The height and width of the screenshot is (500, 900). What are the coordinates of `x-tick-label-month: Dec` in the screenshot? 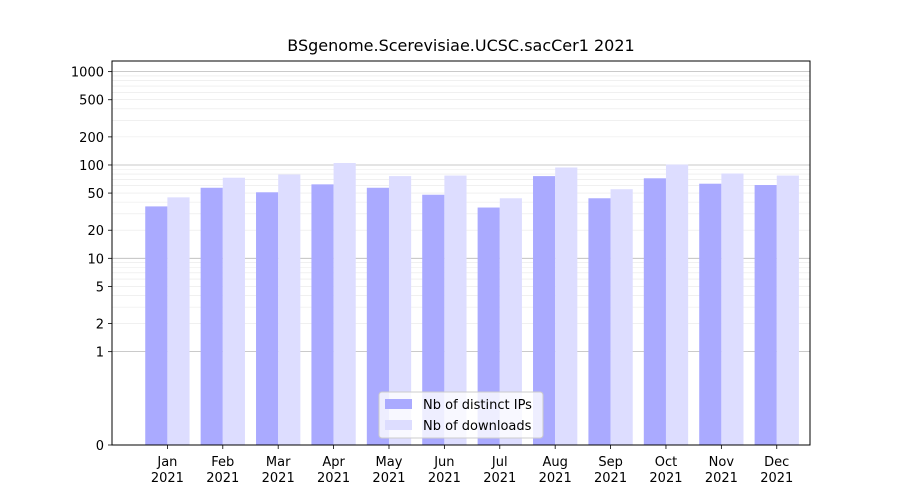 It's located at (776, 462).